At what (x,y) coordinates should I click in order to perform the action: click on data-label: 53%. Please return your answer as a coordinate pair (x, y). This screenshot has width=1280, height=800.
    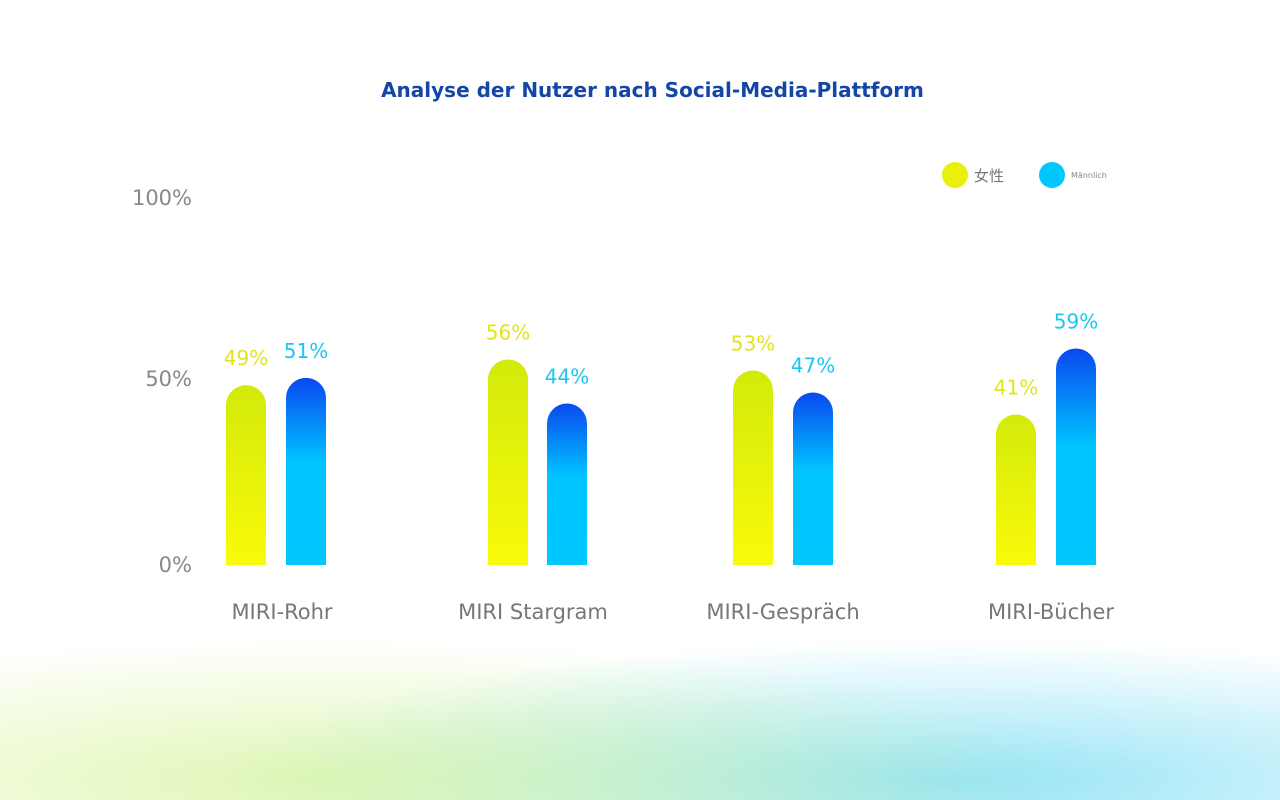
    Looking at the image, I should click on (753, 343).